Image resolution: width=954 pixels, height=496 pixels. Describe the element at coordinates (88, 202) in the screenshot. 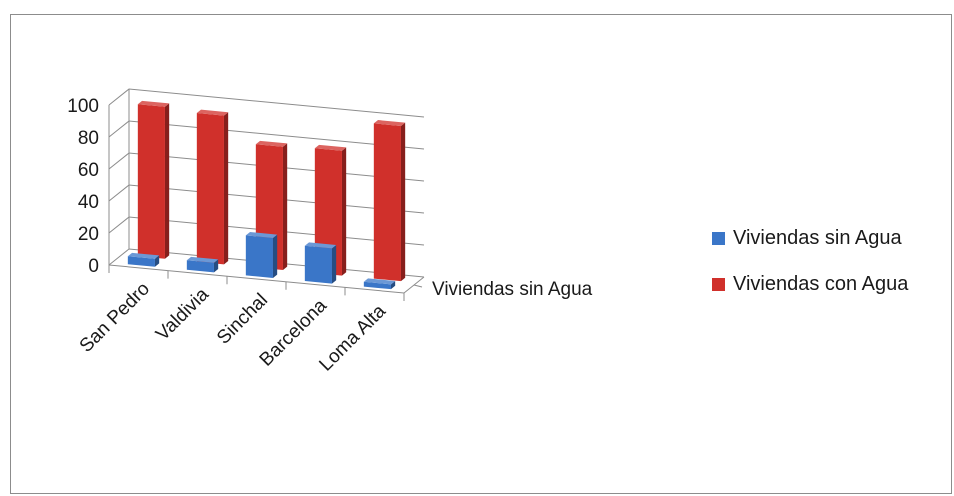

I see `y-tick-label: 40` at that location.